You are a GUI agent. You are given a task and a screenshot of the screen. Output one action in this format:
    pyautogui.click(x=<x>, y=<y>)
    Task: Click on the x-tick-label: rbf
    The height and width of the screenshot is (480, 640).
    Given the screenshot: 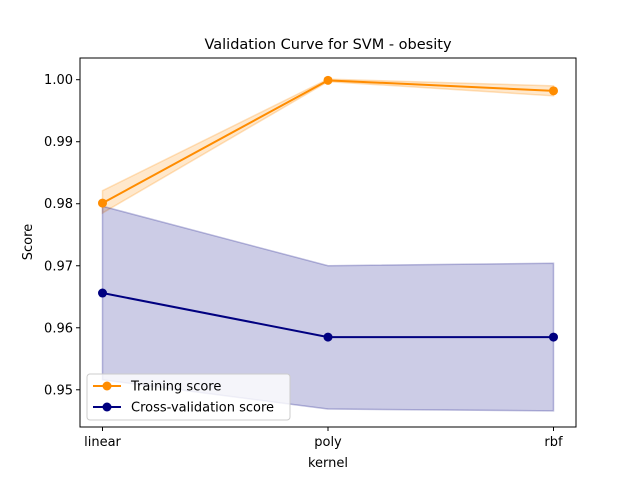 What is the action you would take?
    pyautogui.click(x=553, y=442)
    